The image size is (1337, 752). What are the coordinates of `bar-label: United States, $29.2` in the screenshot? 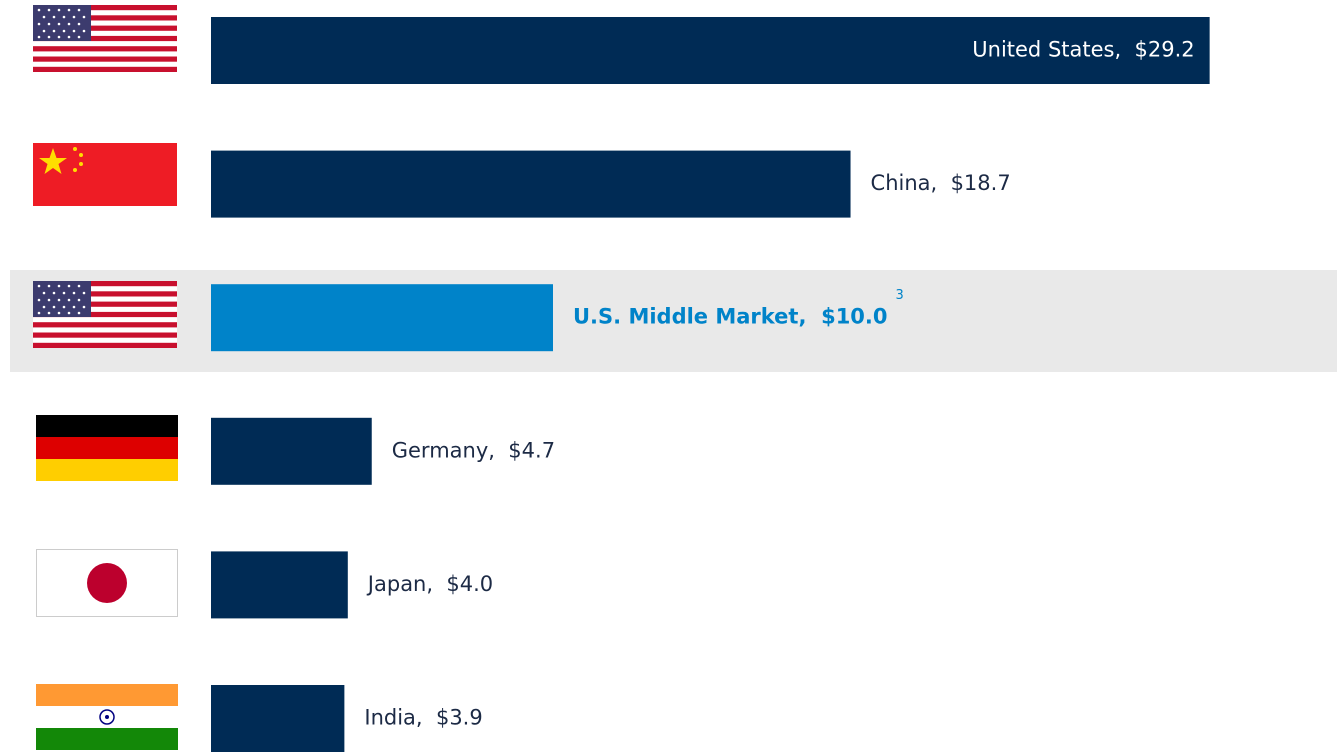 It's located at (1083, 50).